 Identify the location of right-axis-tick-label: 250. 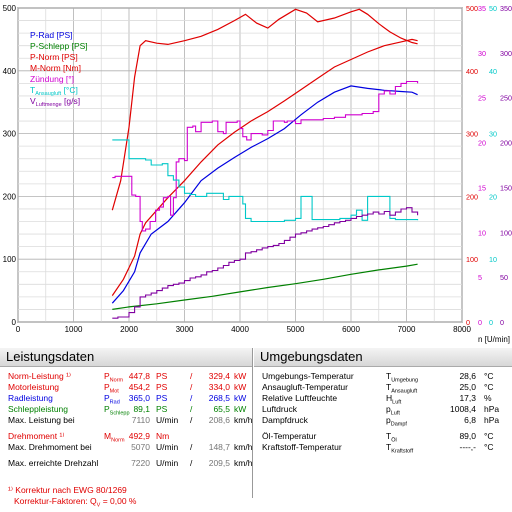
(506, 98).